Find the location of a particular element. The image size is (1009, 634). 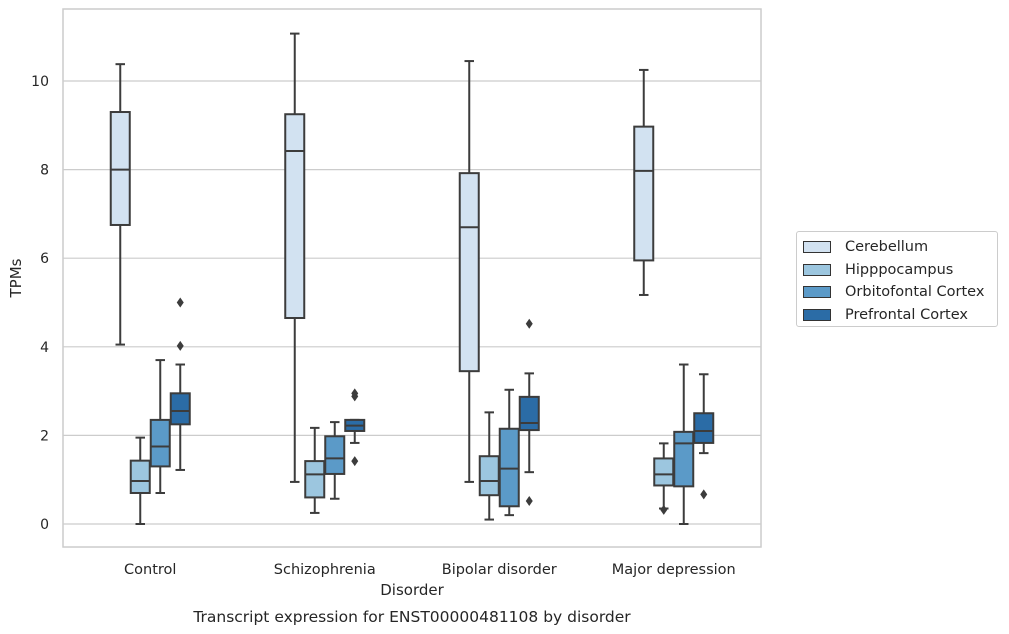

y-tick-label: 0 is located at coordinates (44, 525).